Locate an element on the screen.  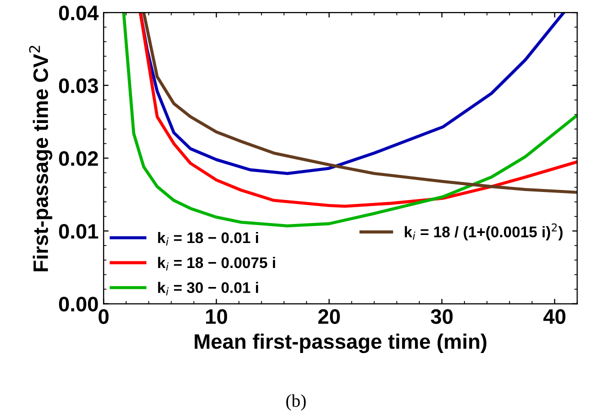
x-tick-label: 30 is located at coordinates (441, 316).